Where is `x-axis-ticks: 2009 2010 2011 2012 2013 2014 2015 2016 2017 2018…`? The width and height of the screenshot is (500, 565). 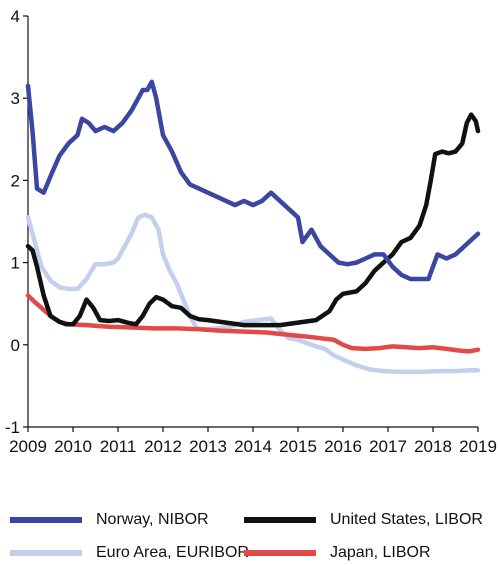 x-axis-ticks: 2009 2010 2011 2012 2013 2014 2015 2016 2017 2018… is located at coordinates (253, 441).